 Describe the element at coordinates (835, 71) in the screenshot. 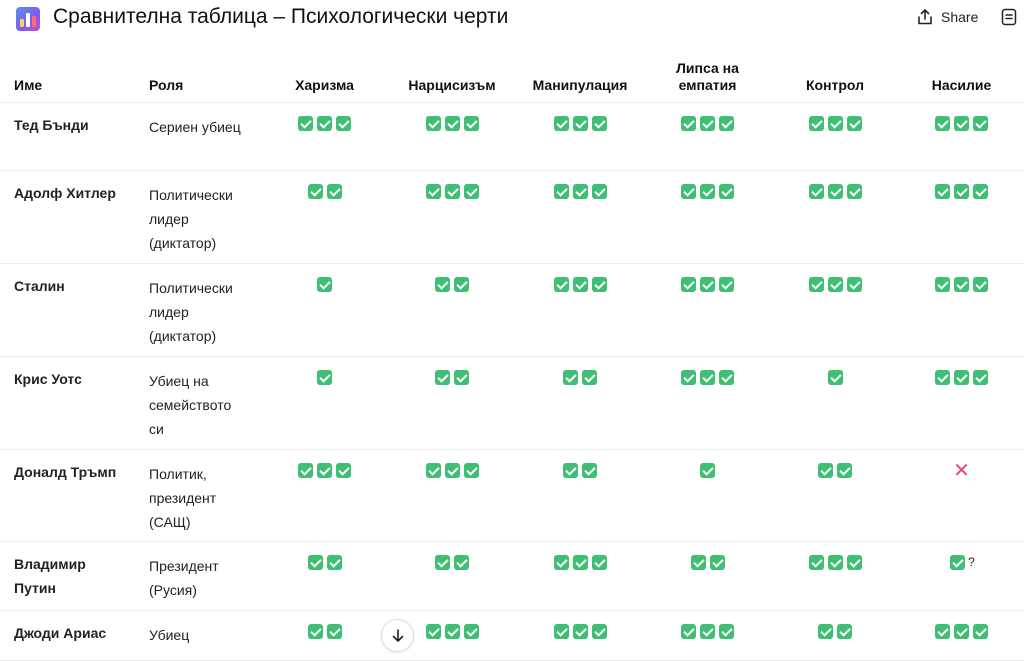

I see `column-header-control: Контрол` at that location.